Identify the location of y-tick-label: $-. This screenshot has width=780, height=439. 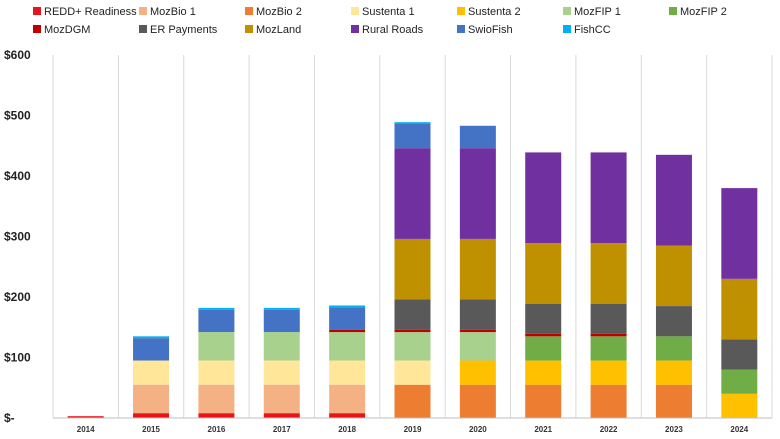
(9, 418).